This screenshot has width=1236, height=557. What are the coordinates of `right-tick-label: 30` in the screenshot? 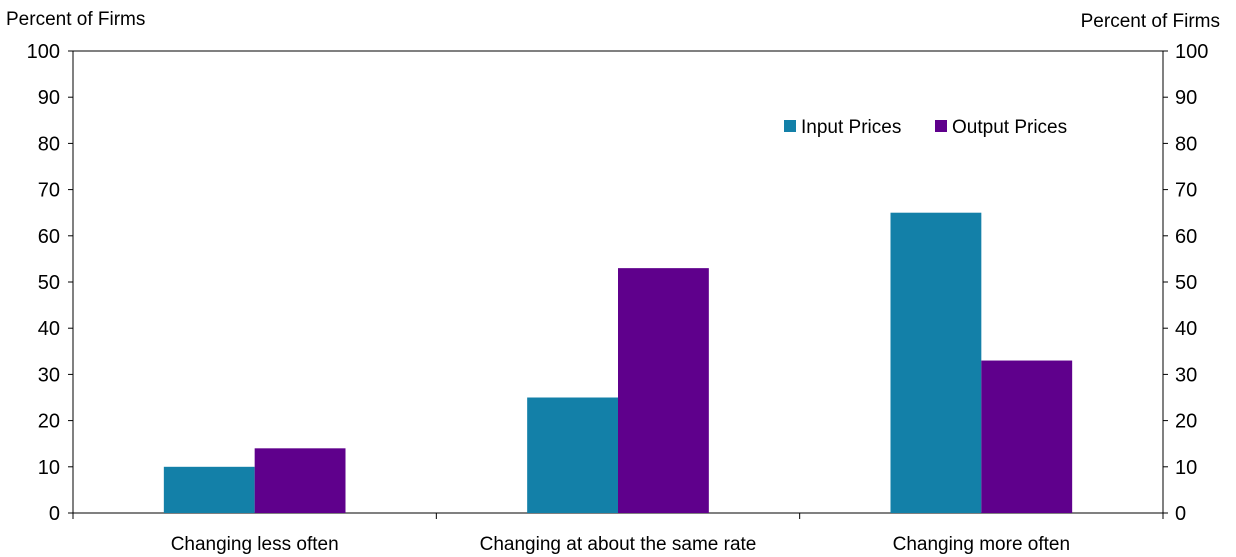 It's located at (1186, 375).